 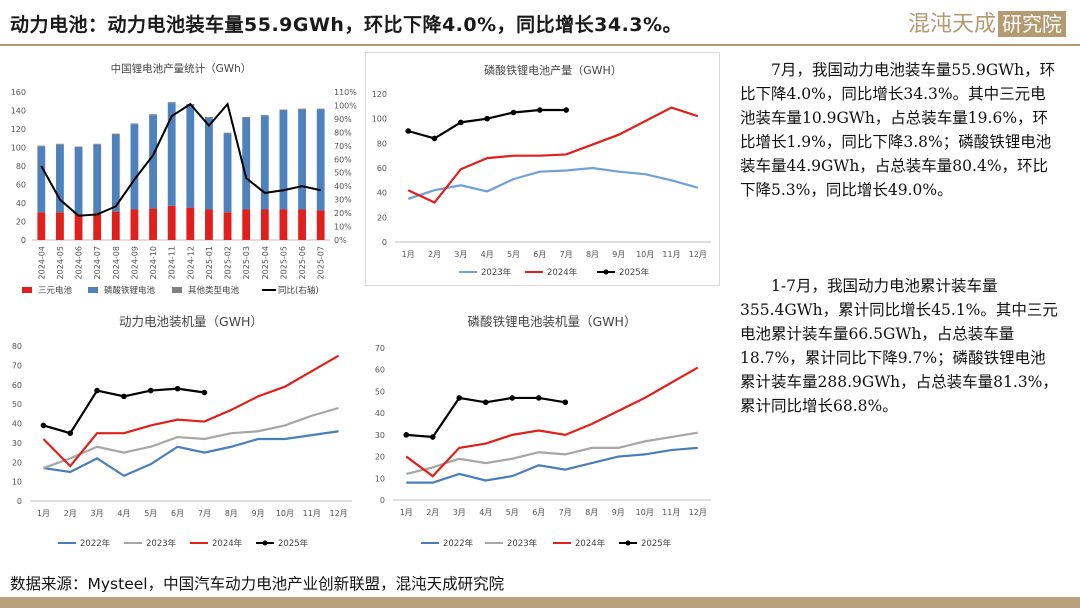 What do you see at coordinates (23, 240) in the screenshot?
I see `y-tick-label: 0` at bounding box center [23, 240].